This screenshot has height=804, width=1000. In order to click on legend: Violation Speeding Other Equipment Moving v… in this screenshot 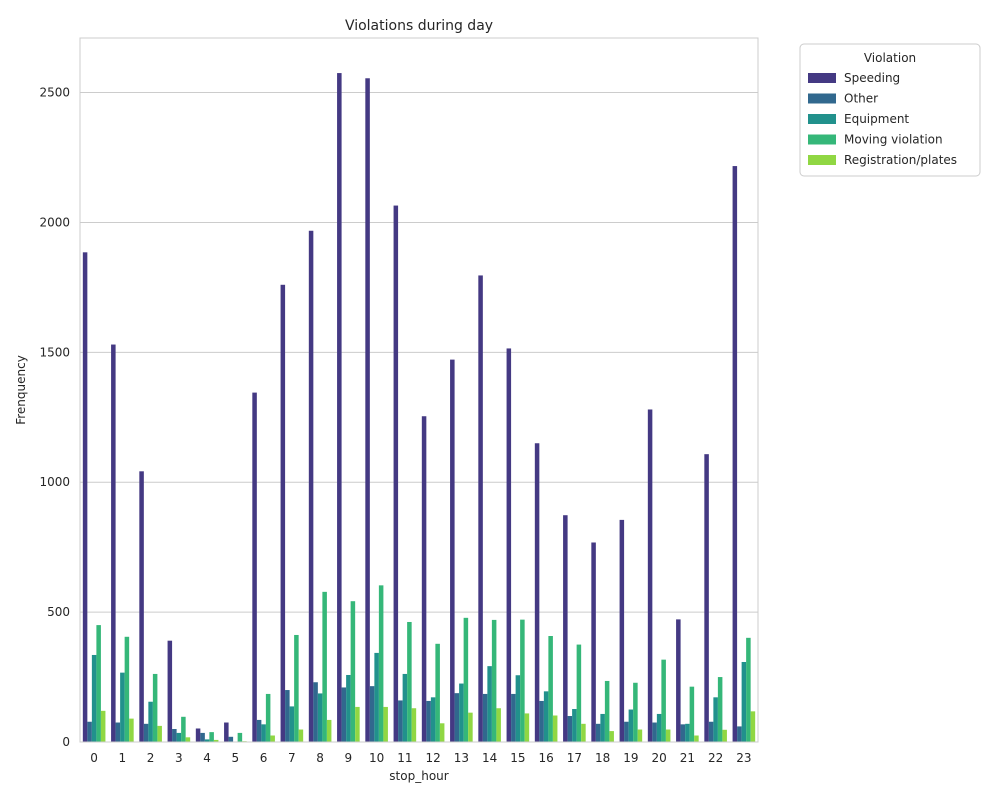, I will do `click(890, 110)`.